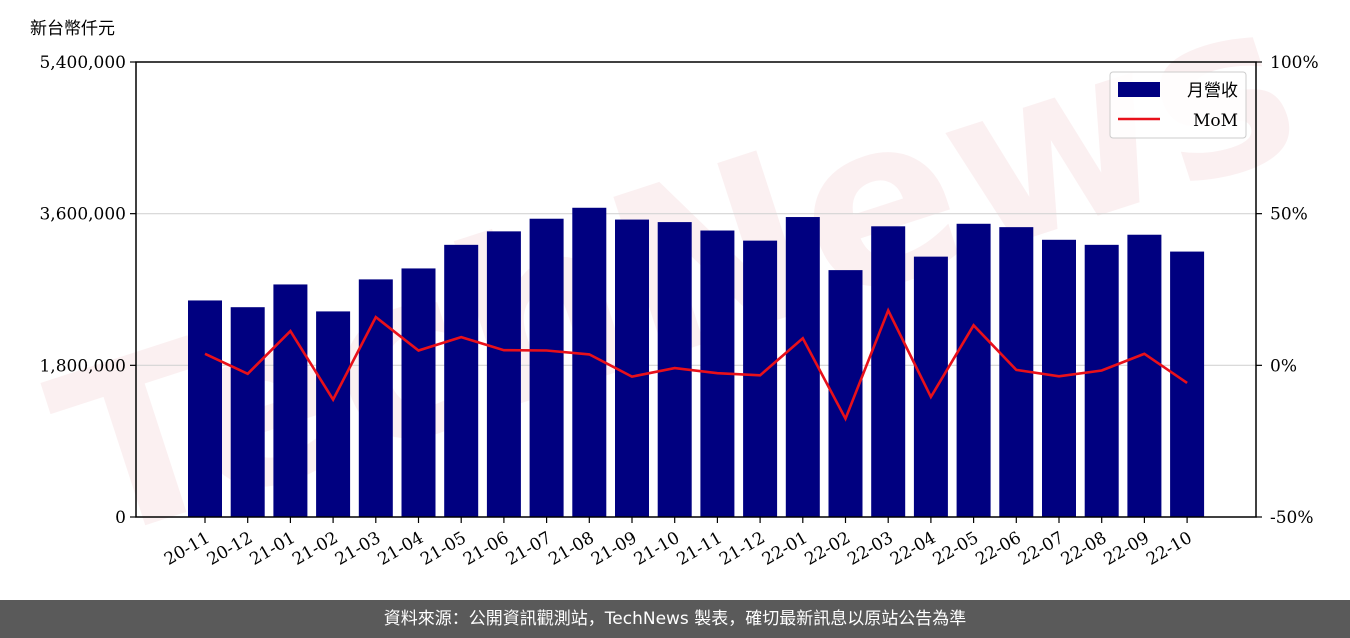 Image resolution: width=1350 pixels, height=638 pixels. What do you see at coordinates (1041, 549) in the screenshot?
I see `x-tick-label: 22-07` at bounding box center [1041, 549].